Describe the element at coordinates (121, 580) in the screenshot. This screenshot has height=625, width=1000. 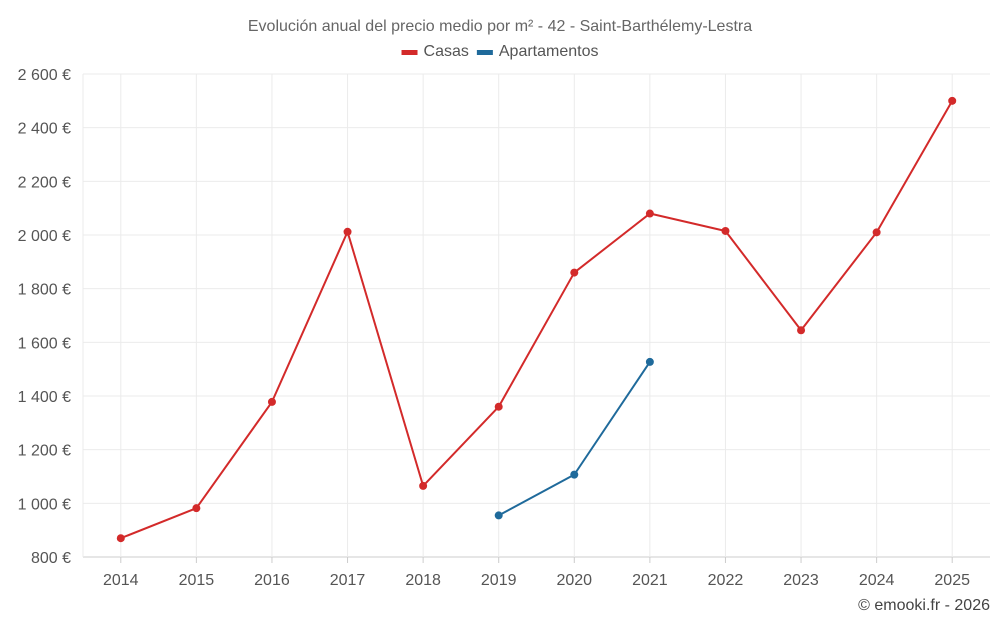
I see `x-tick-label: 2014` at that location.